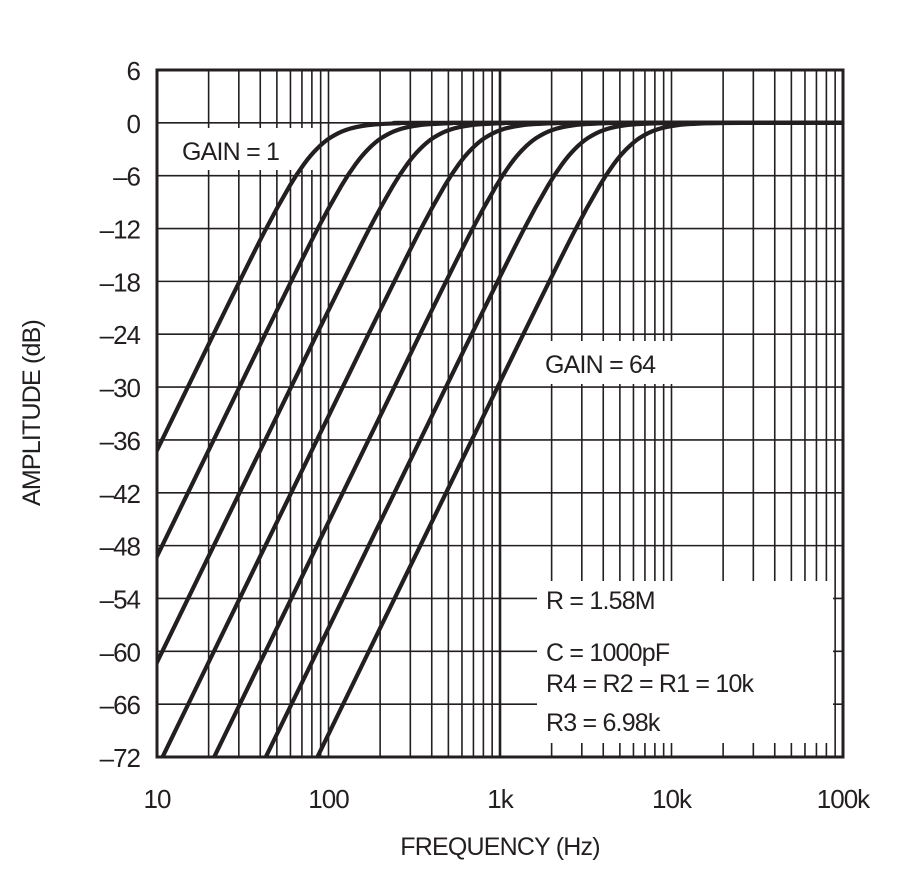  What do you see at coordinates (134, 71) in the screenshot?
I see `y-tick-label: 6` at bounding box center [134, 71].